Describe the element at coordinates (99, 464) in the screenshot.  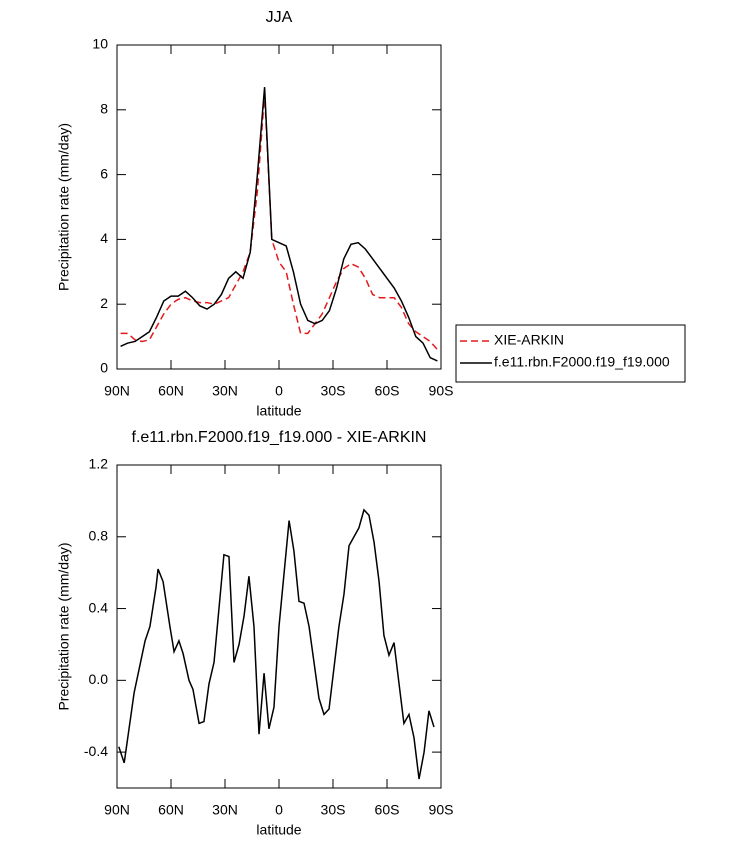
I see `y-tick-label: 1.2` at that location.